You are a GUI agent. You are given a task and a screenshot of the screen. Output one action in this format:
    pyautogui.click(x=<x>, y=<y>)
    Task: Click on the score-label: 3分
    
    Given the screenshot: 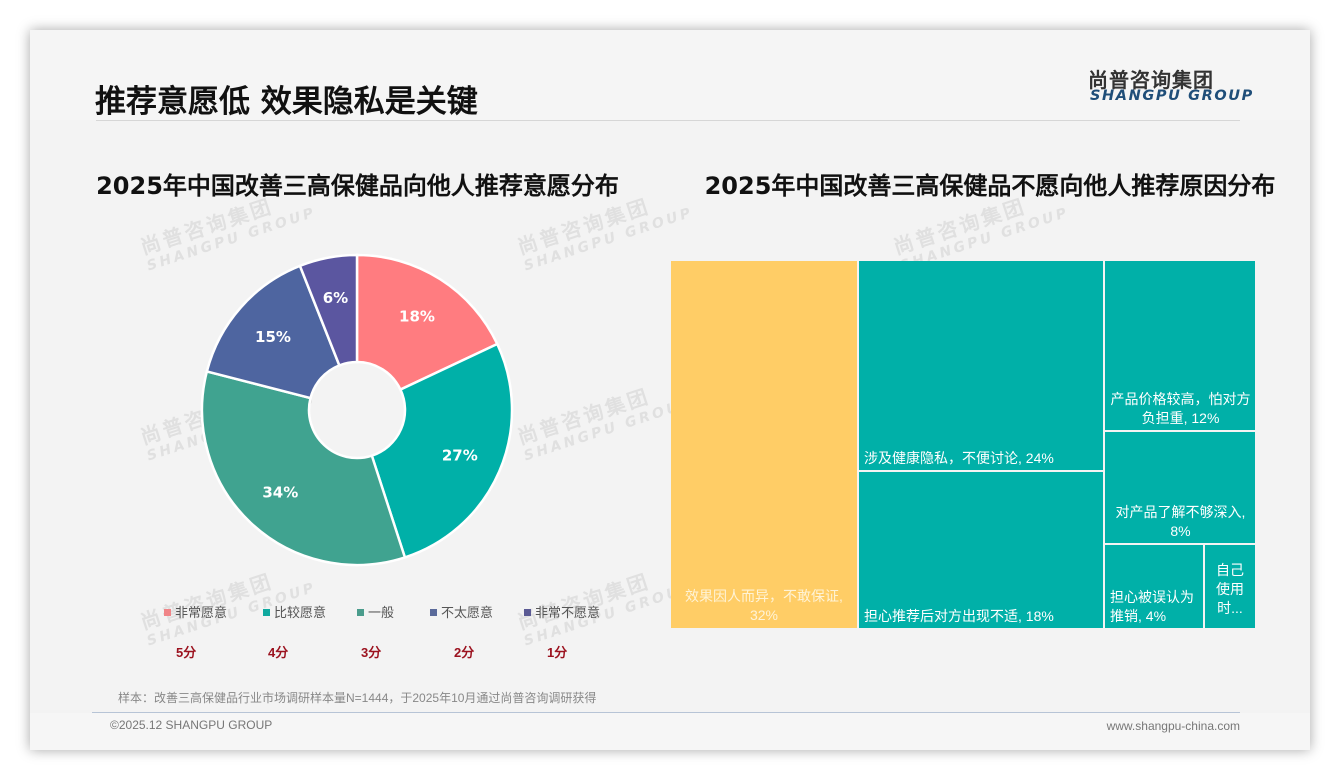 What is the action you would take?
    pyautogui.click(x=371, y=652)
    